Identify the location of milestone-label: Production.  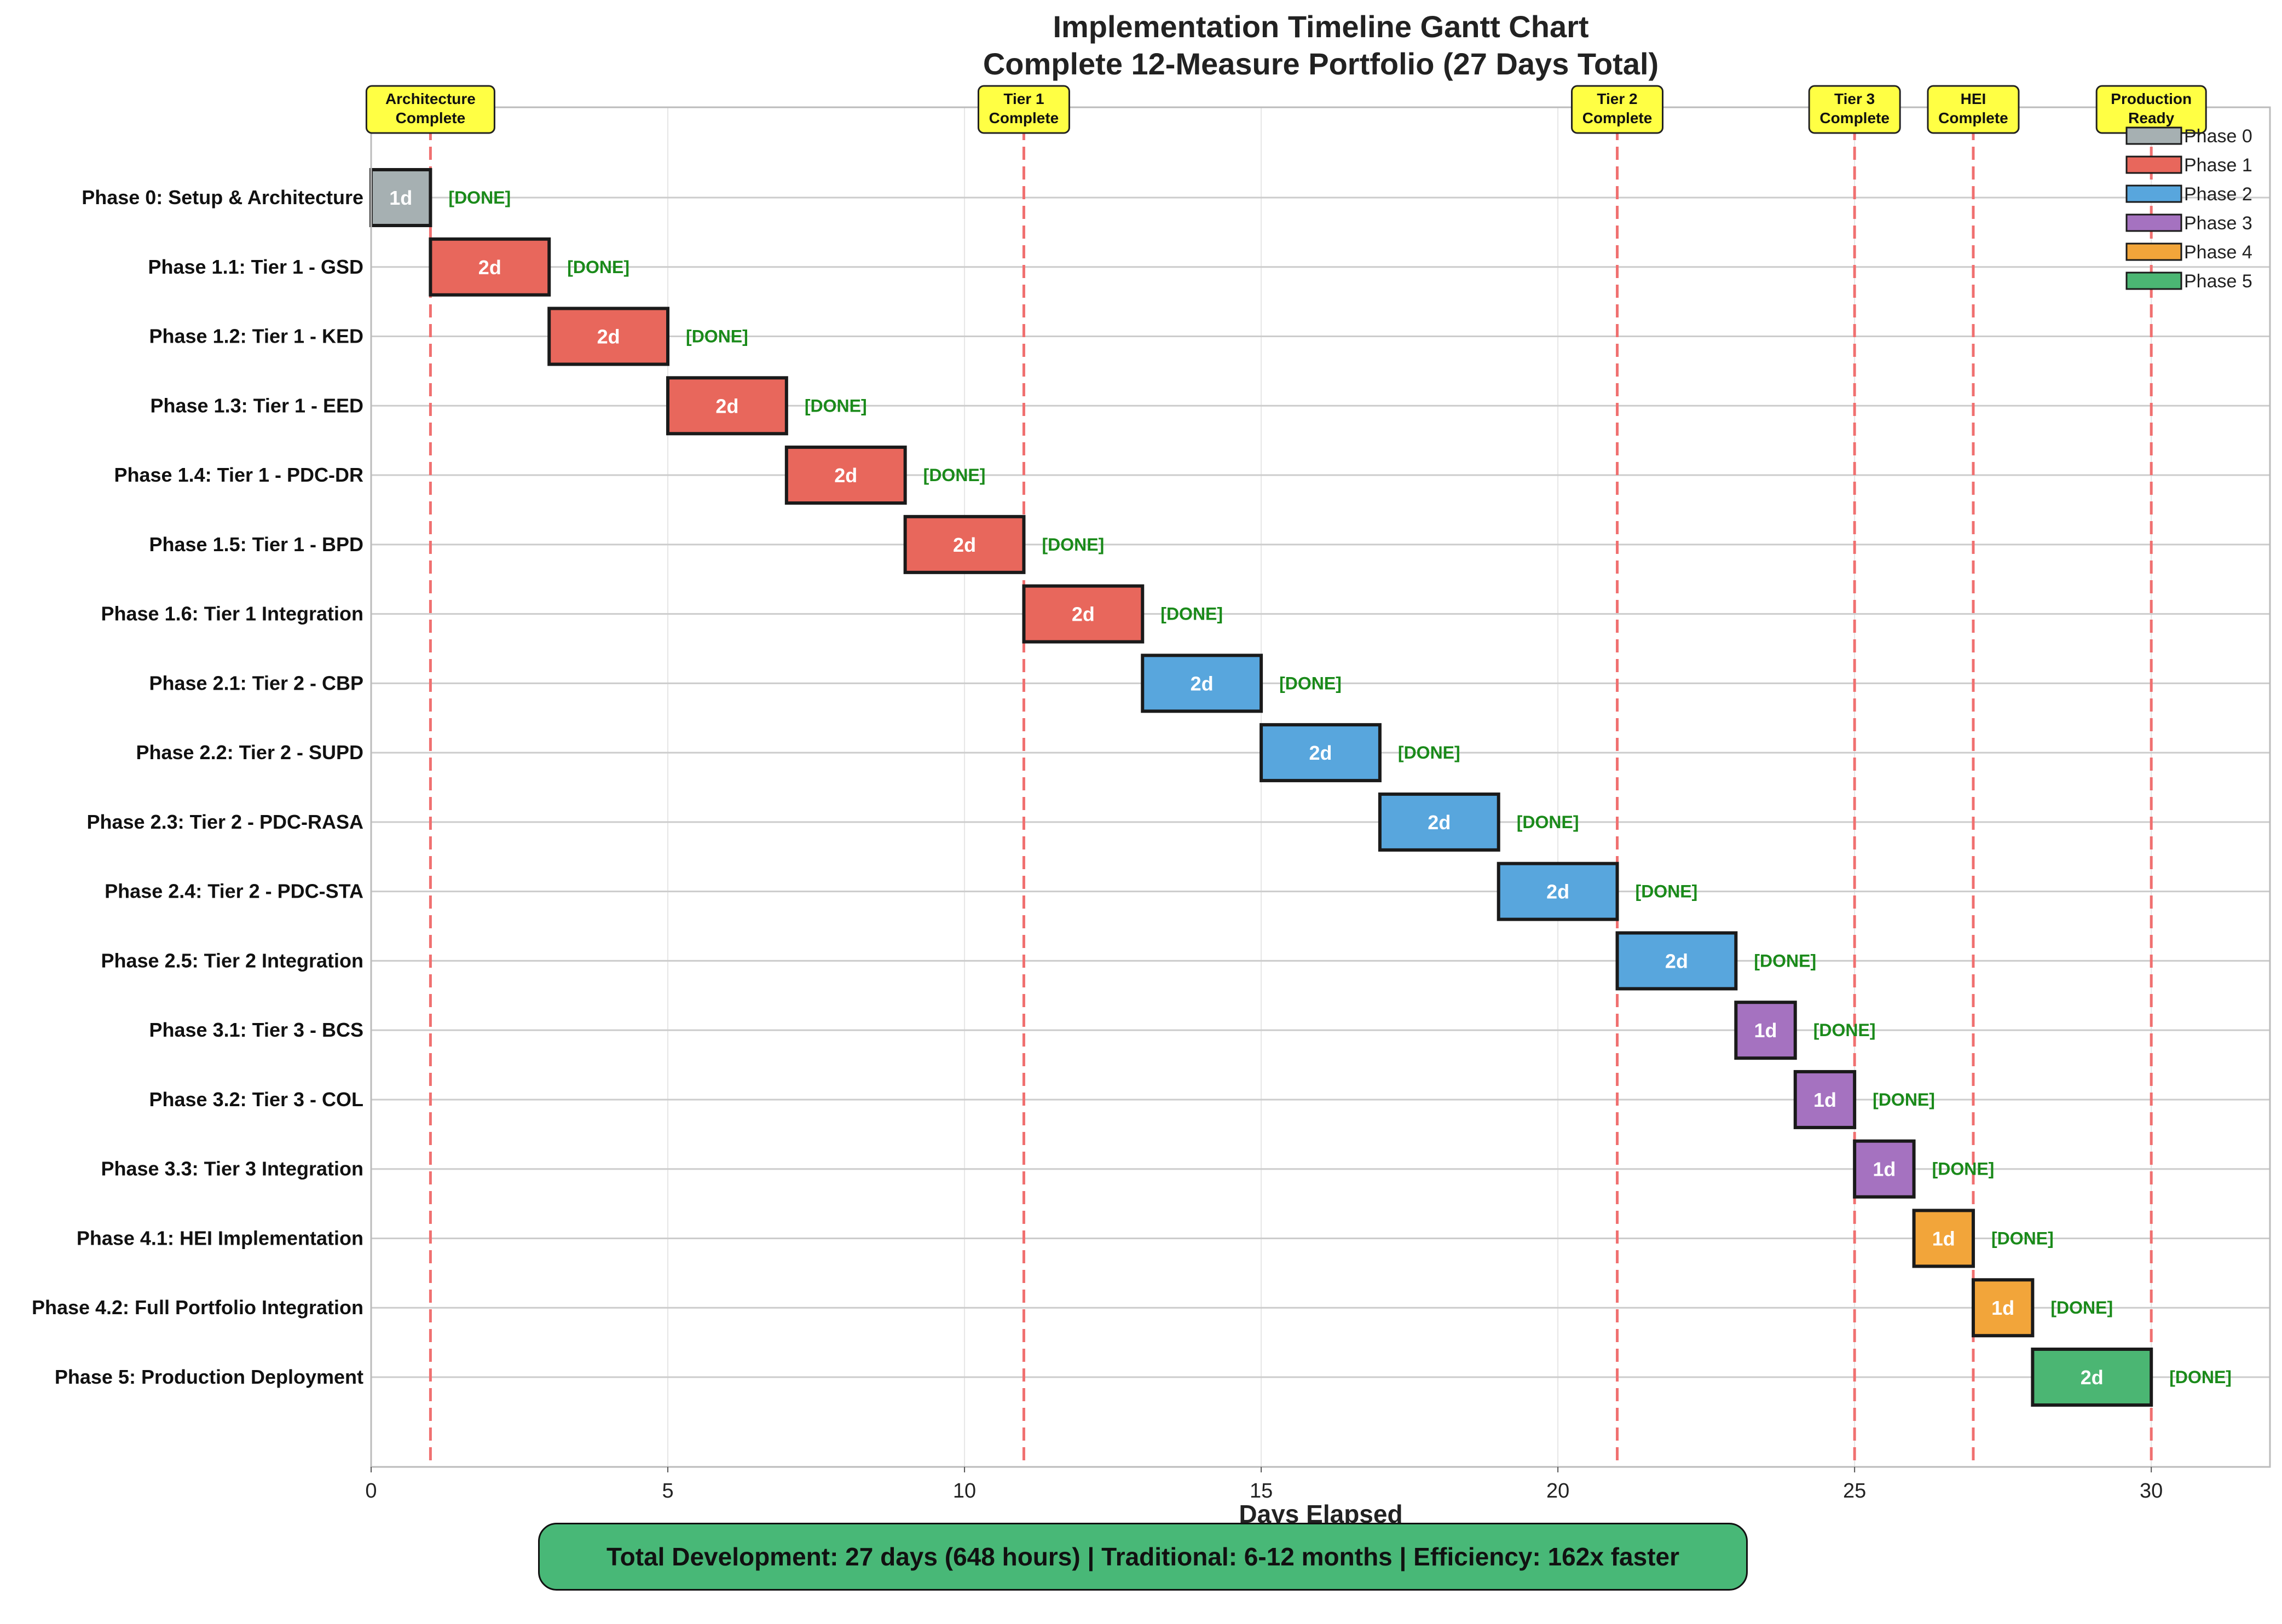
(2151, 98).